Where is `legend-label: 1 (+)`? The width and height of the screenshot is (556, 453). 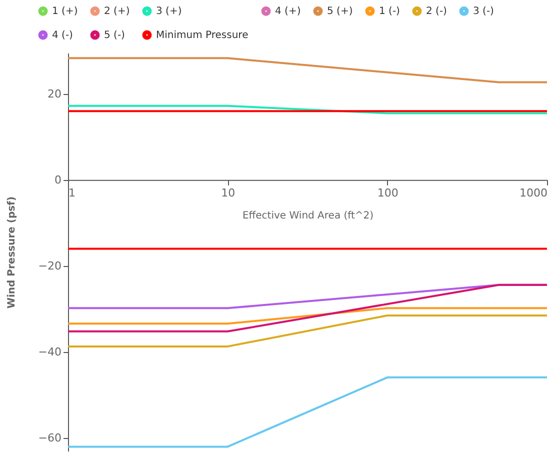
legend-label: 1 (+) is located at coordinates (65, 12).